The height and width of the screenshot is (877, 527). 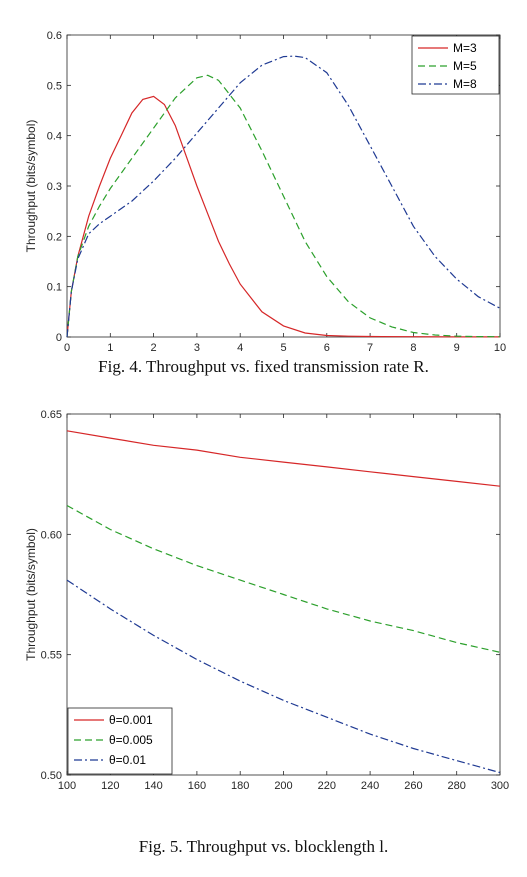 What do you see at coordinates (154, 348) in the screenshot?
I see `x-tick-label: 2` at bounding box center [154, 348].